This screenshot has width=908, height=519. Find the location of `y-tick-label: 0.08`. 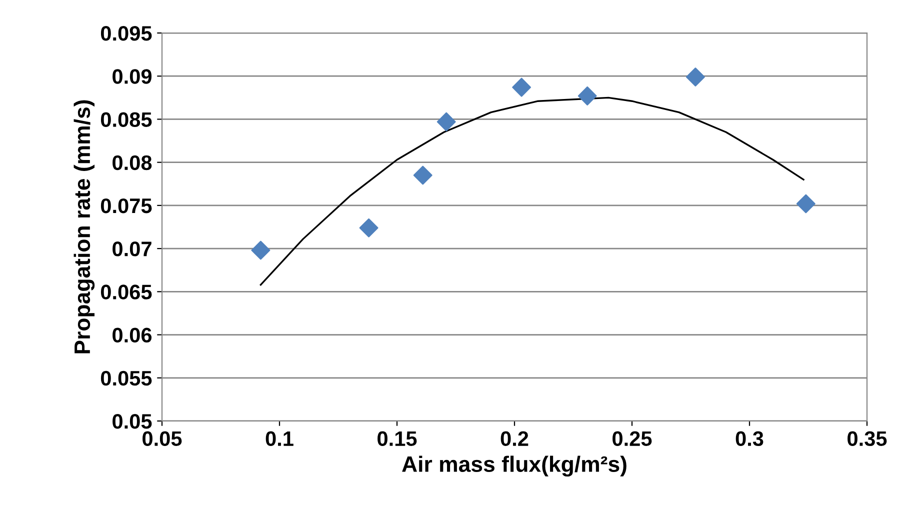

y-tick-label: 0.08 is located at coordinates (132, 162).